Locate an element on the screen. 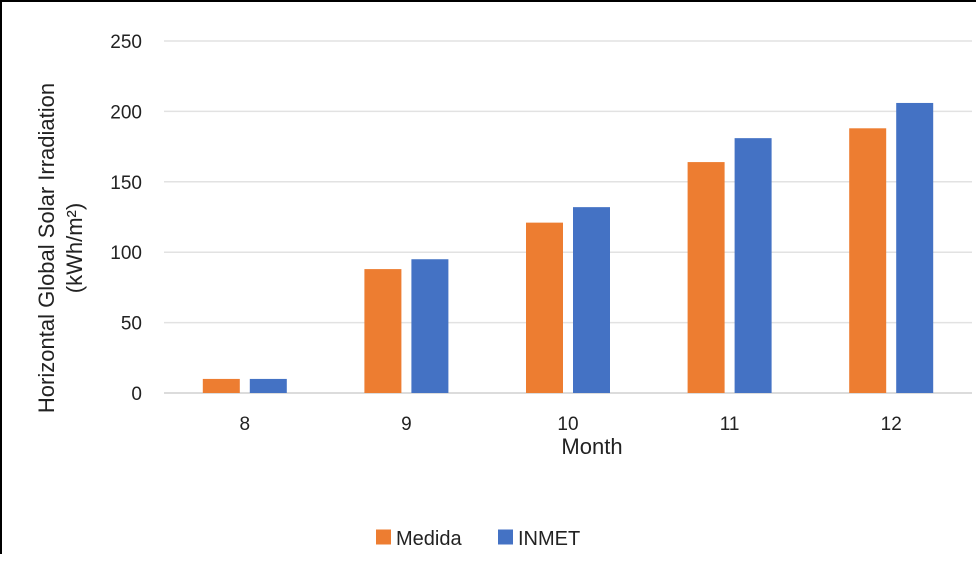  legend: Medida INMET is located at coordinates (478, 539).